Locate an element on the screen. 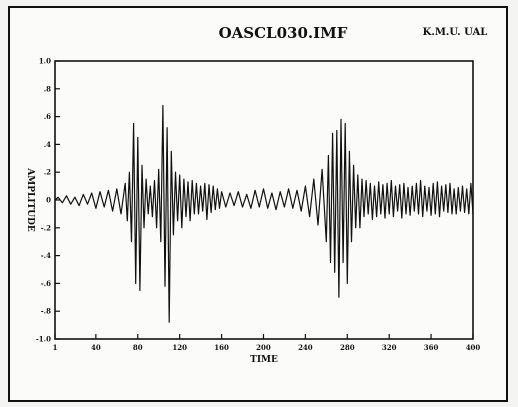  y-axis-label: AMPLITUDE is located at coordinates (30, 199).